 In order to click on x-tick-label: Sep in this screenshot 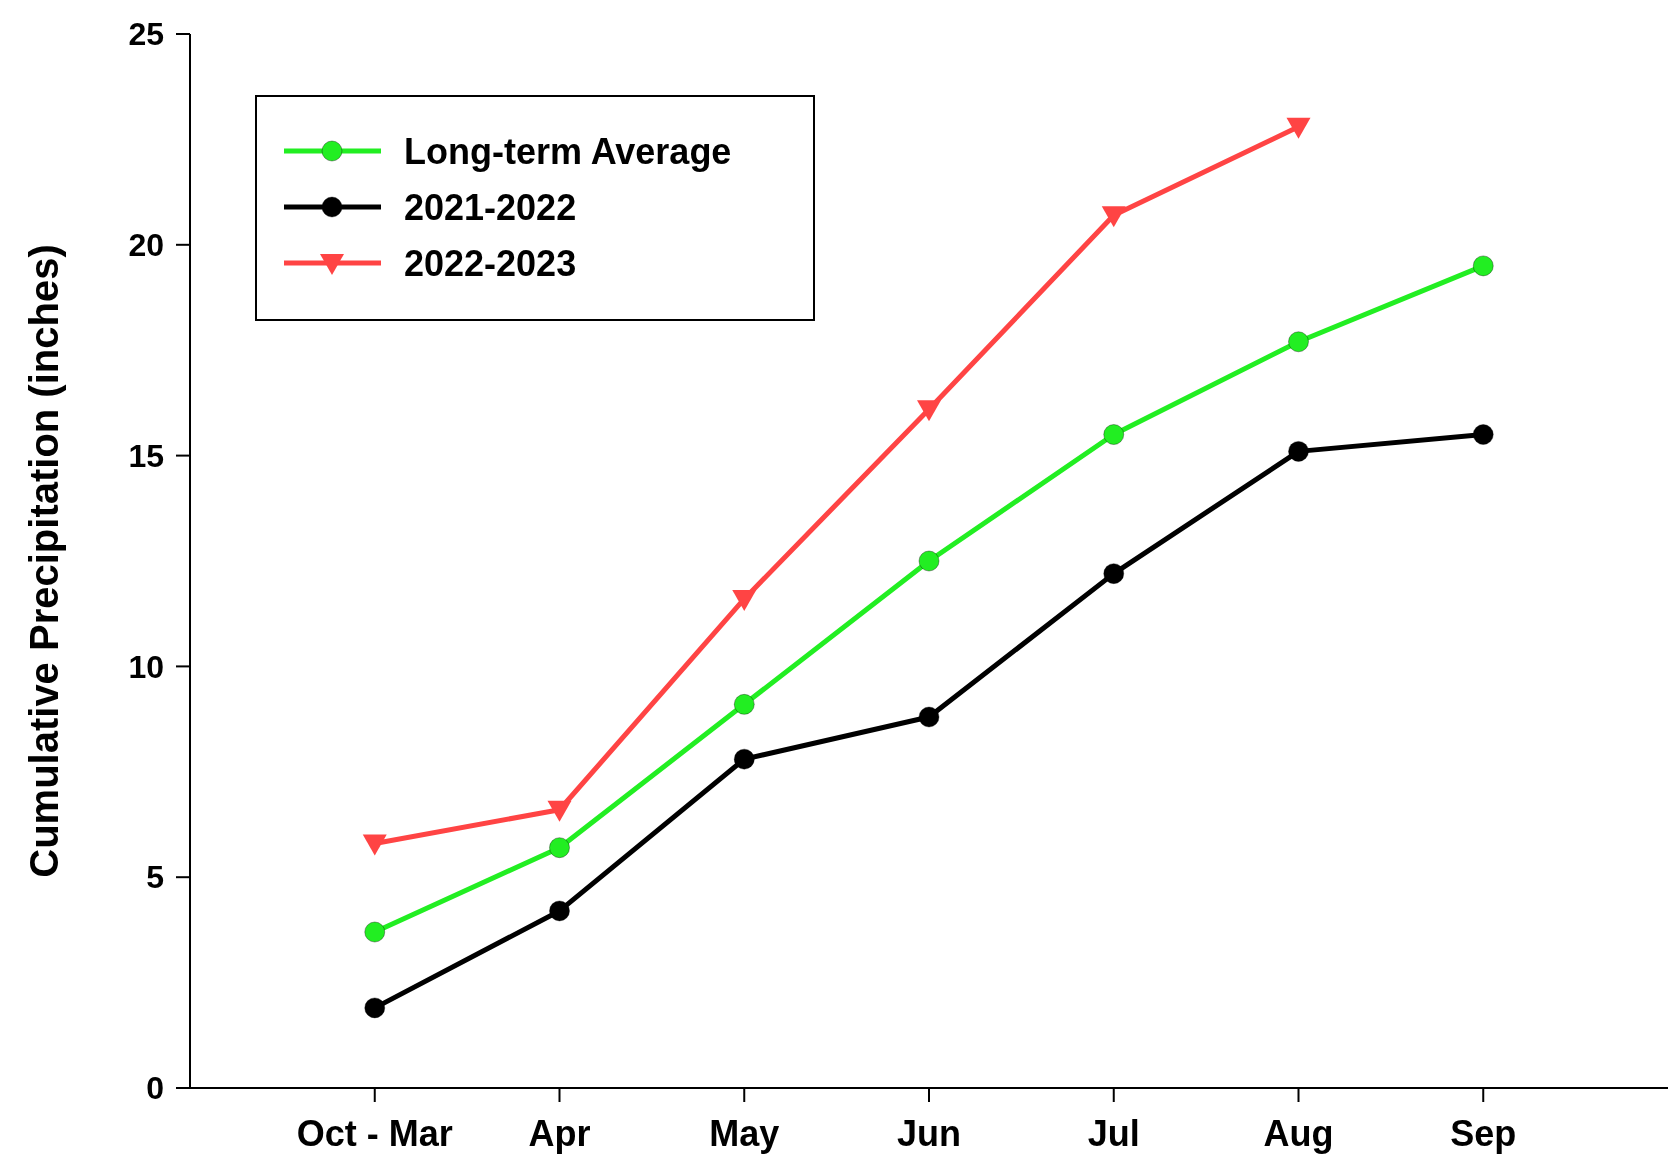, I will do `click(1483, 1133)`.